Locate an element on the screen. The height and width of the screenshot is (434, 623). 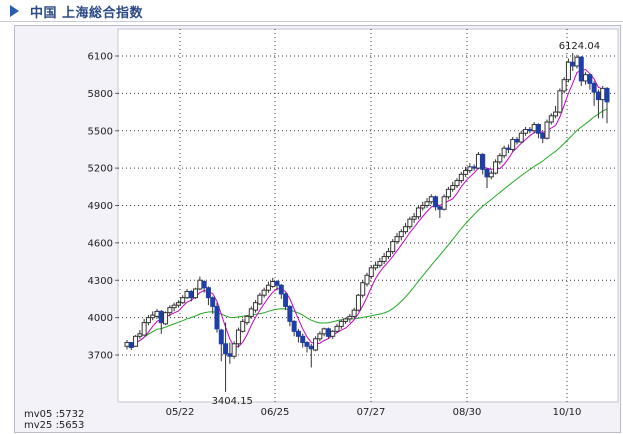
annotation-high: 6124.04 is located at coordinates (579, 46).